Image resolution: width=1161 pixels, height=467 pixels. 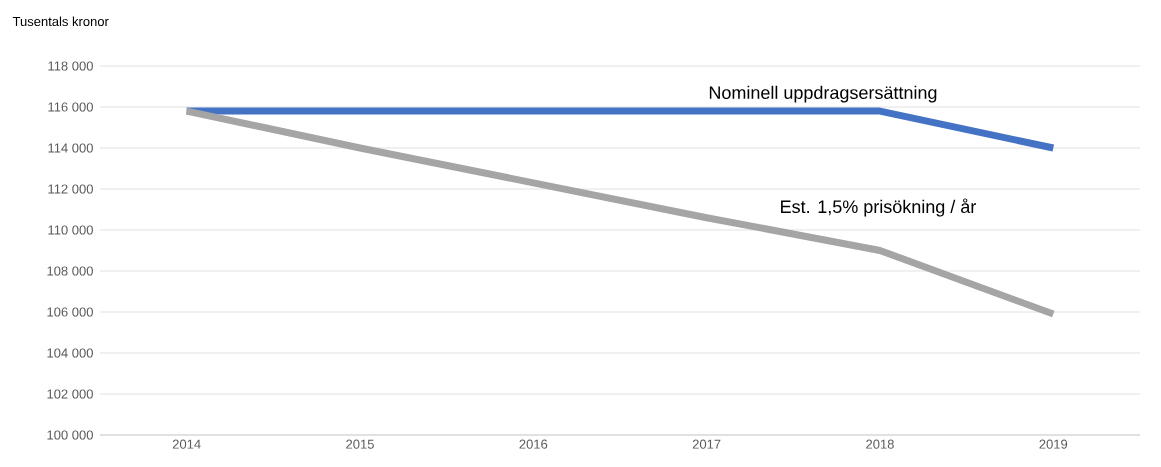 What do you see at coordinates (70, 271) in the screenshot?
I see `y-tick-label: 108 000` at bounding box center [70, 271].